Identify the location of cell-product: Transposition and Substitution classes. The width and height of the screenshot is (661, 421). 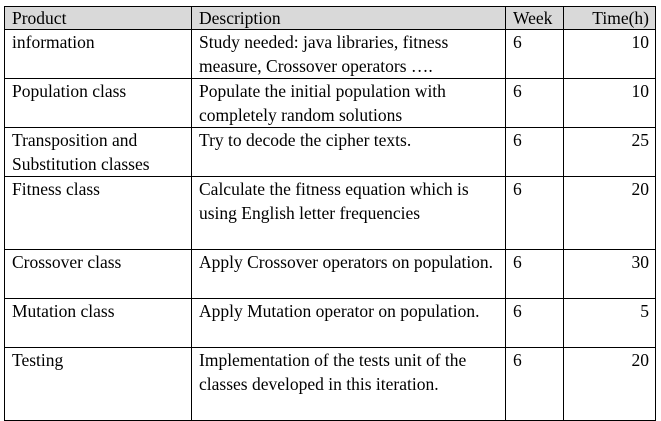
(98, 152).